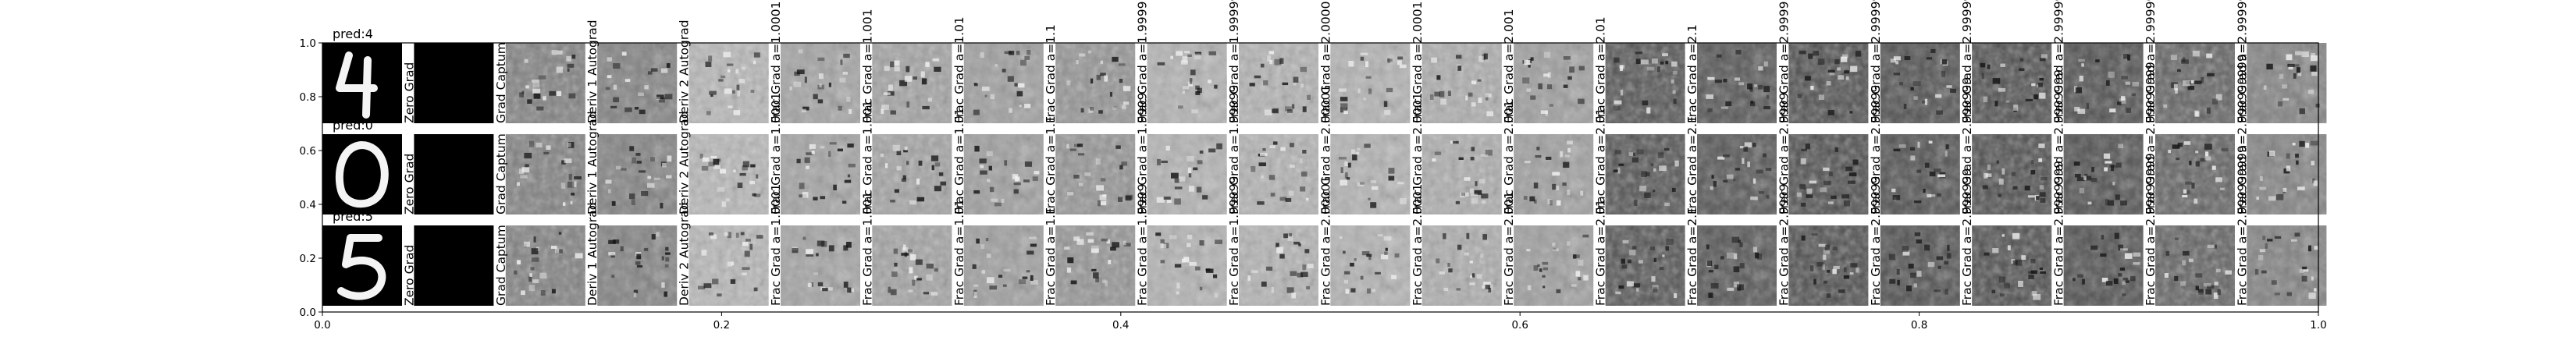 The width and height of the screenshot is (2576, 351). What do you see at coordinates (1519, 325) in the screenshot?
I see `x-tick-label: 0.6` at bounding box center [1519, 325].